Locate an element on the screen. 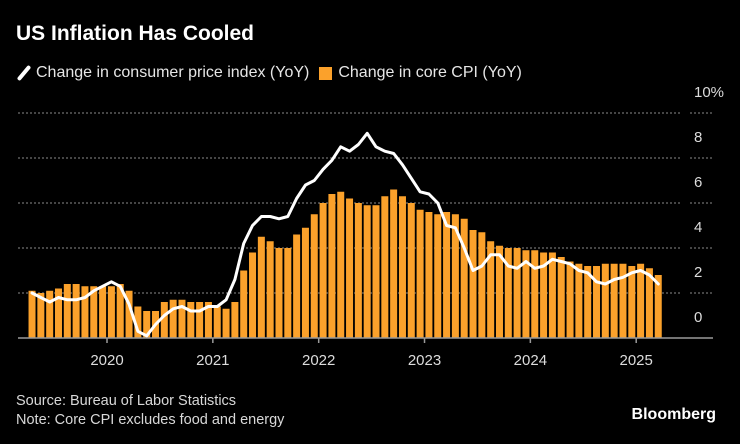 The height and width of the screenshot is (444, 740). y-tick-label: 8 is located at coordinates (698, 137).